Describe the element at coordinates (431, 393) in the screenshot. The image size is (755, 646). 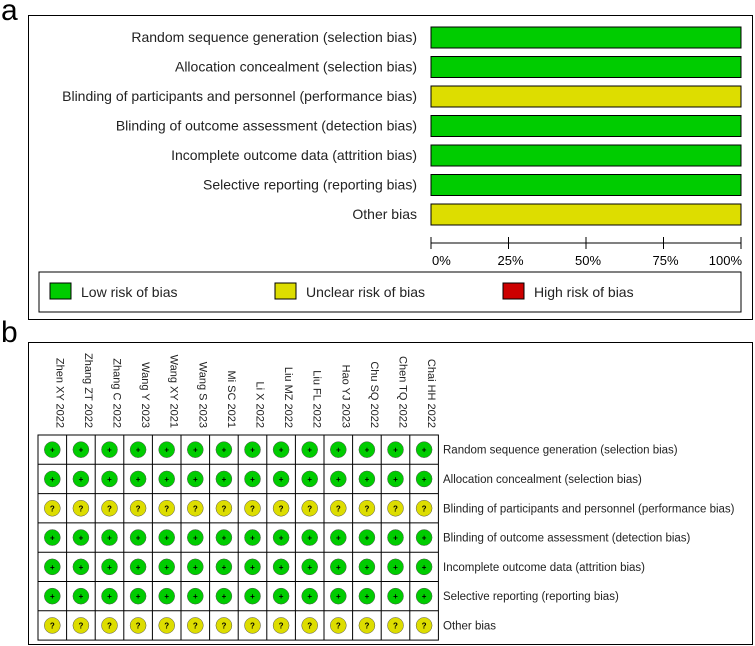
I see `study-label: Chai HH 2022` at that location.